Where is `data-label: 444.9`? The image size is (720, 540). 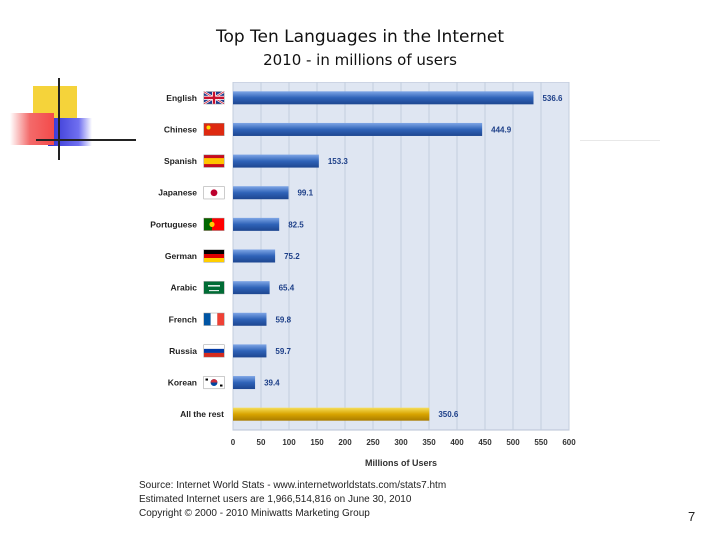
data-label: 444.9 is located at coordinates (501, 129).